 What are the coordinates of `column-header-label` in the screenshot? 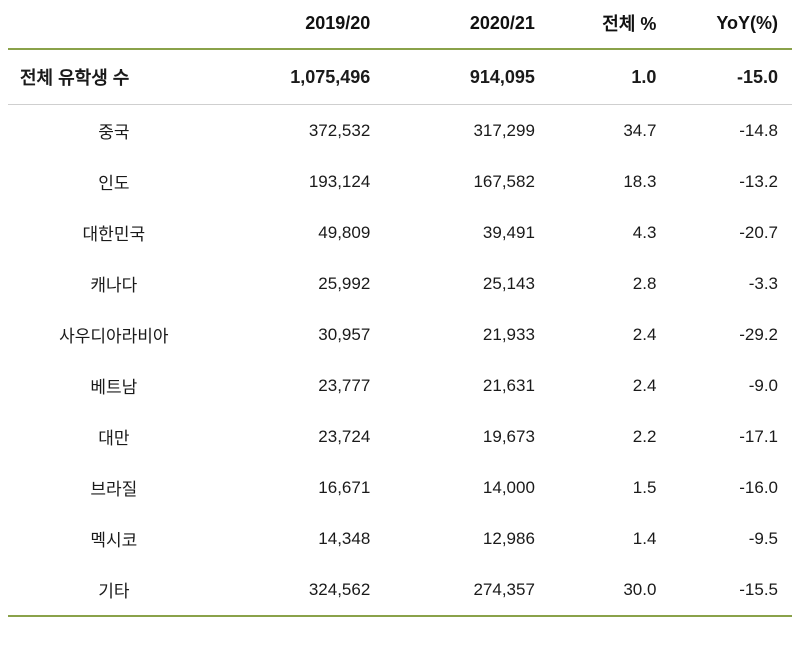 It's located at (114, 25).